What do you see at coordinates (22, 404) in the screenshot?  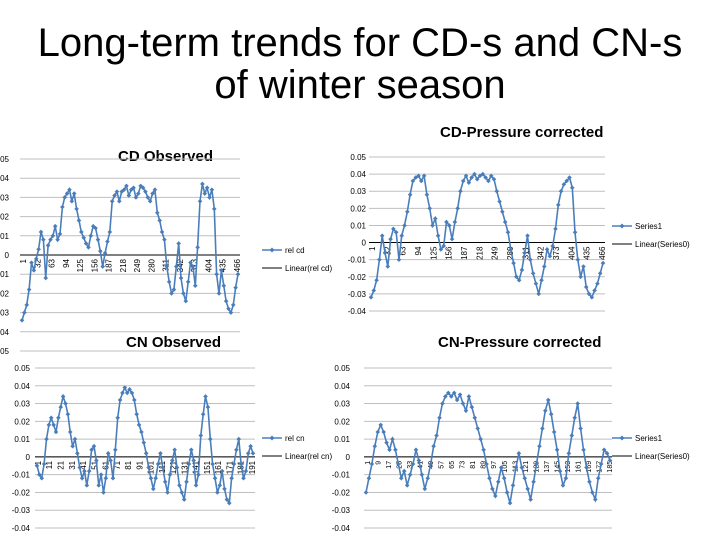 I see `cn-observed-ytick-label: 0.03` at bounding box center [22, 404].